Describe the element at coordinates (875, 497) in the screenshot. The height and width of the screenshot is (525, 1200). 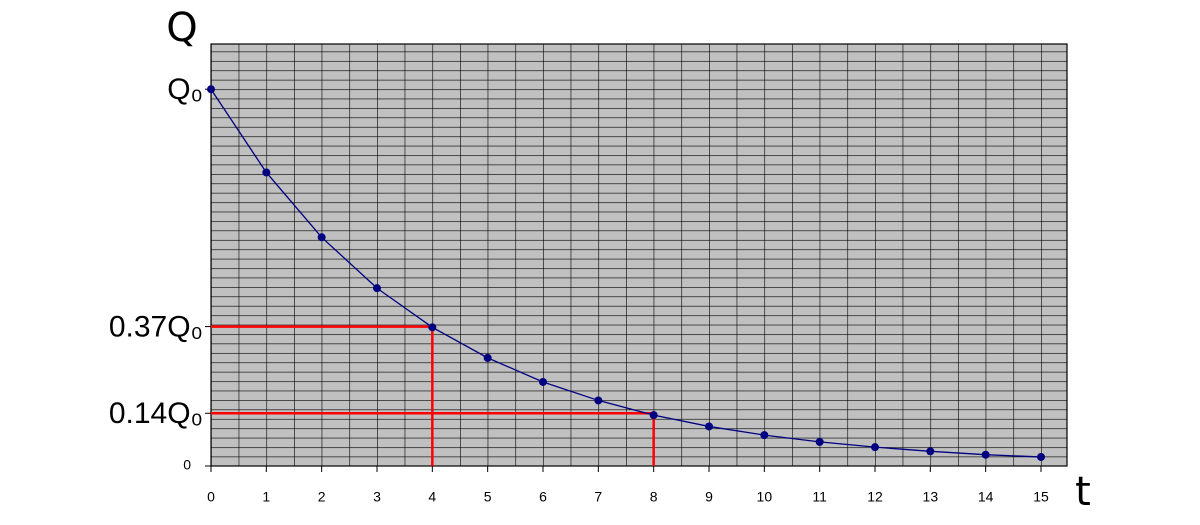
I see `x-tick-label: 12` at that location.